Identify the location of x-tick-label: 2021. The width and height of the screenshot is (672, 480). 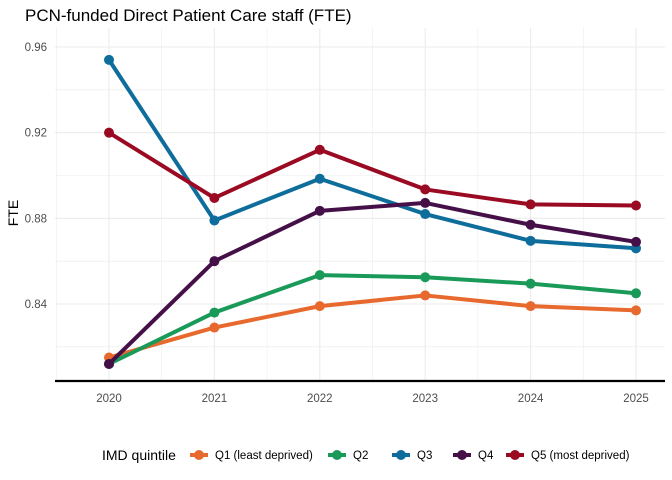
(215, 399).